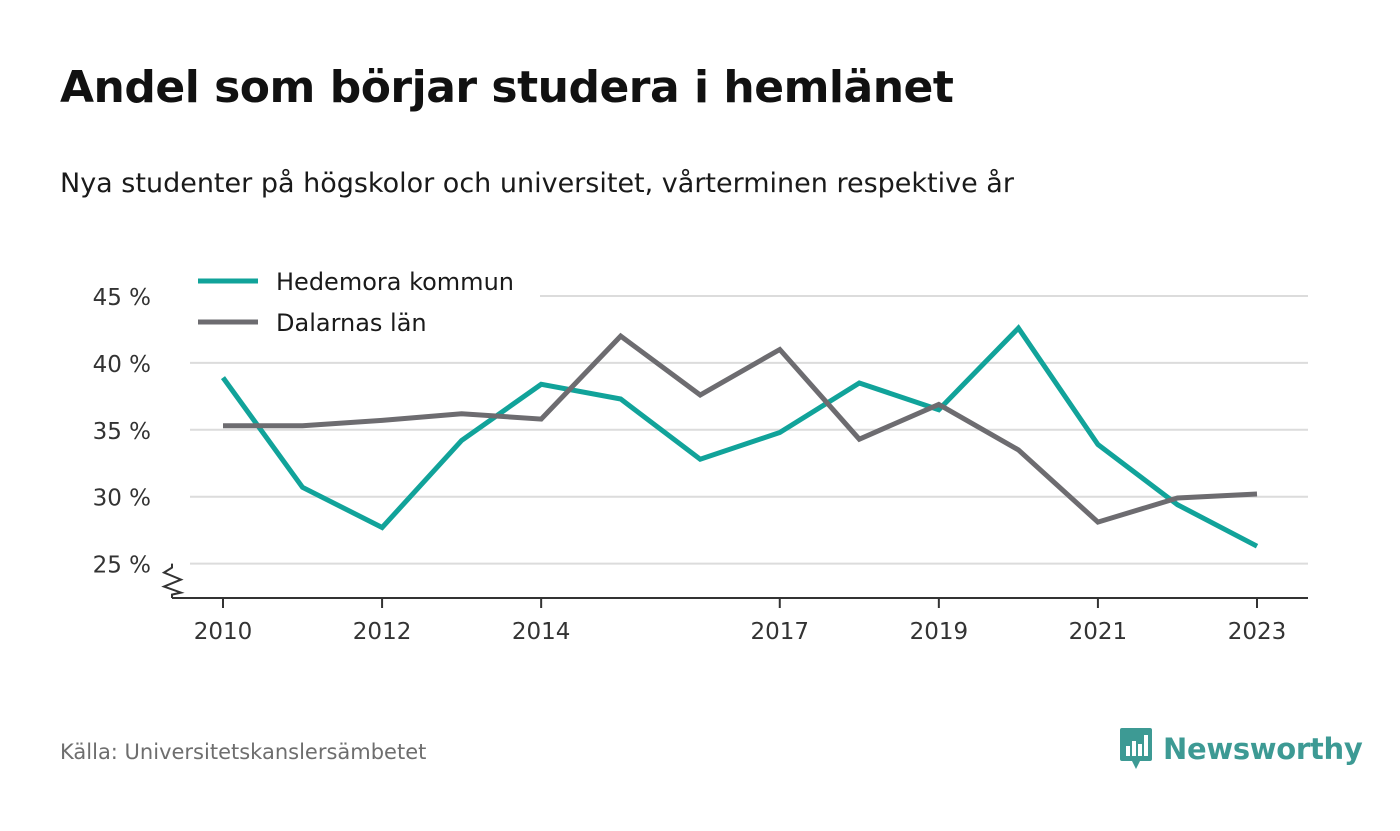  I want to click on y-tick-label: 35 %, so click(122, 432).